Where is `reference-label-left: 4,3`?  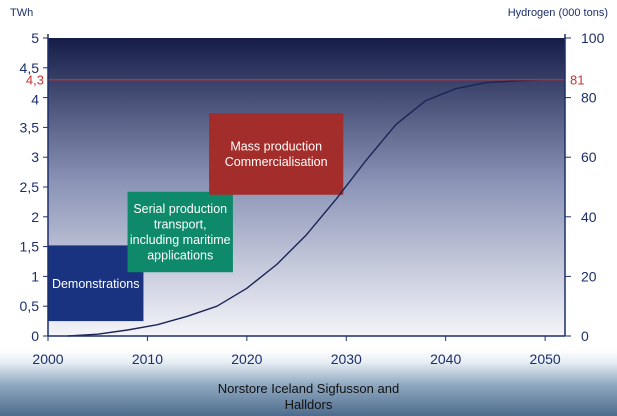 reference-label-left: 4,3 is located at coordinates (35, 80).